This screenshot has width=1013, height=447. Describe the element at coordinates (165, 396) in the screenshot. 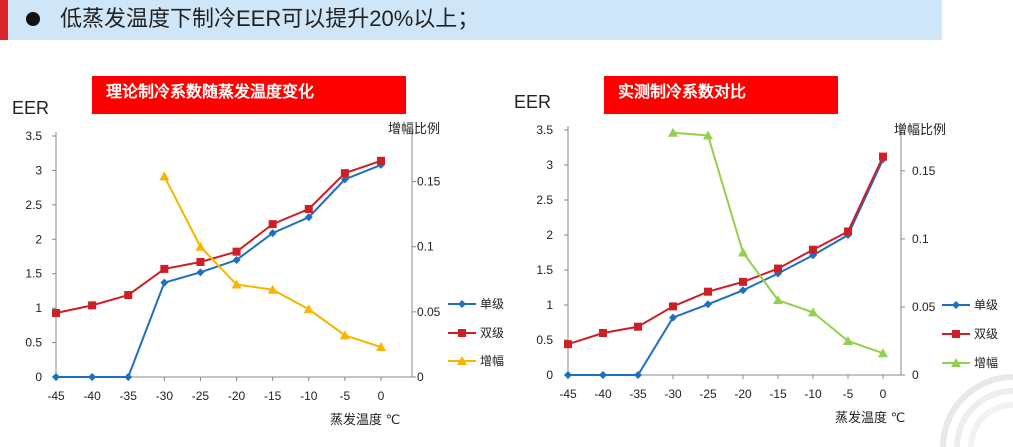

I see `chart-1-x-tick-label: -30` at that location.